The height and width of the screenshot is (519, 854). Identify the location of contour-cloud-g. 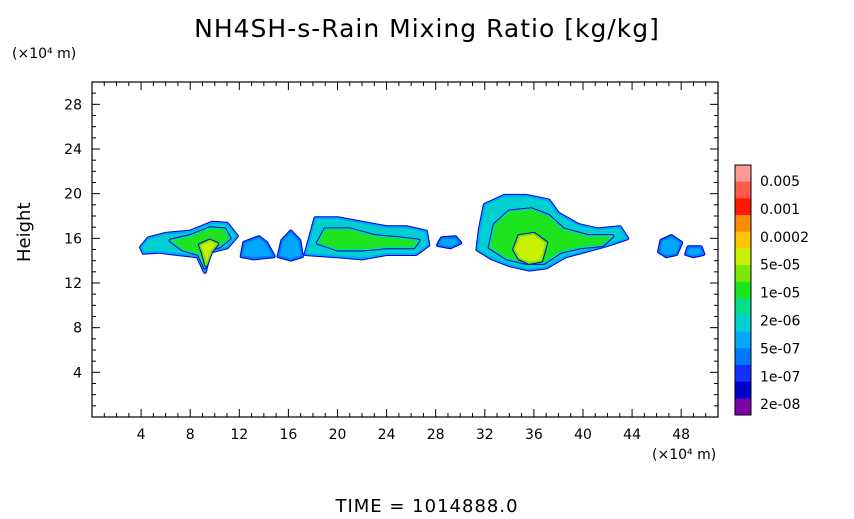
(670, 246).